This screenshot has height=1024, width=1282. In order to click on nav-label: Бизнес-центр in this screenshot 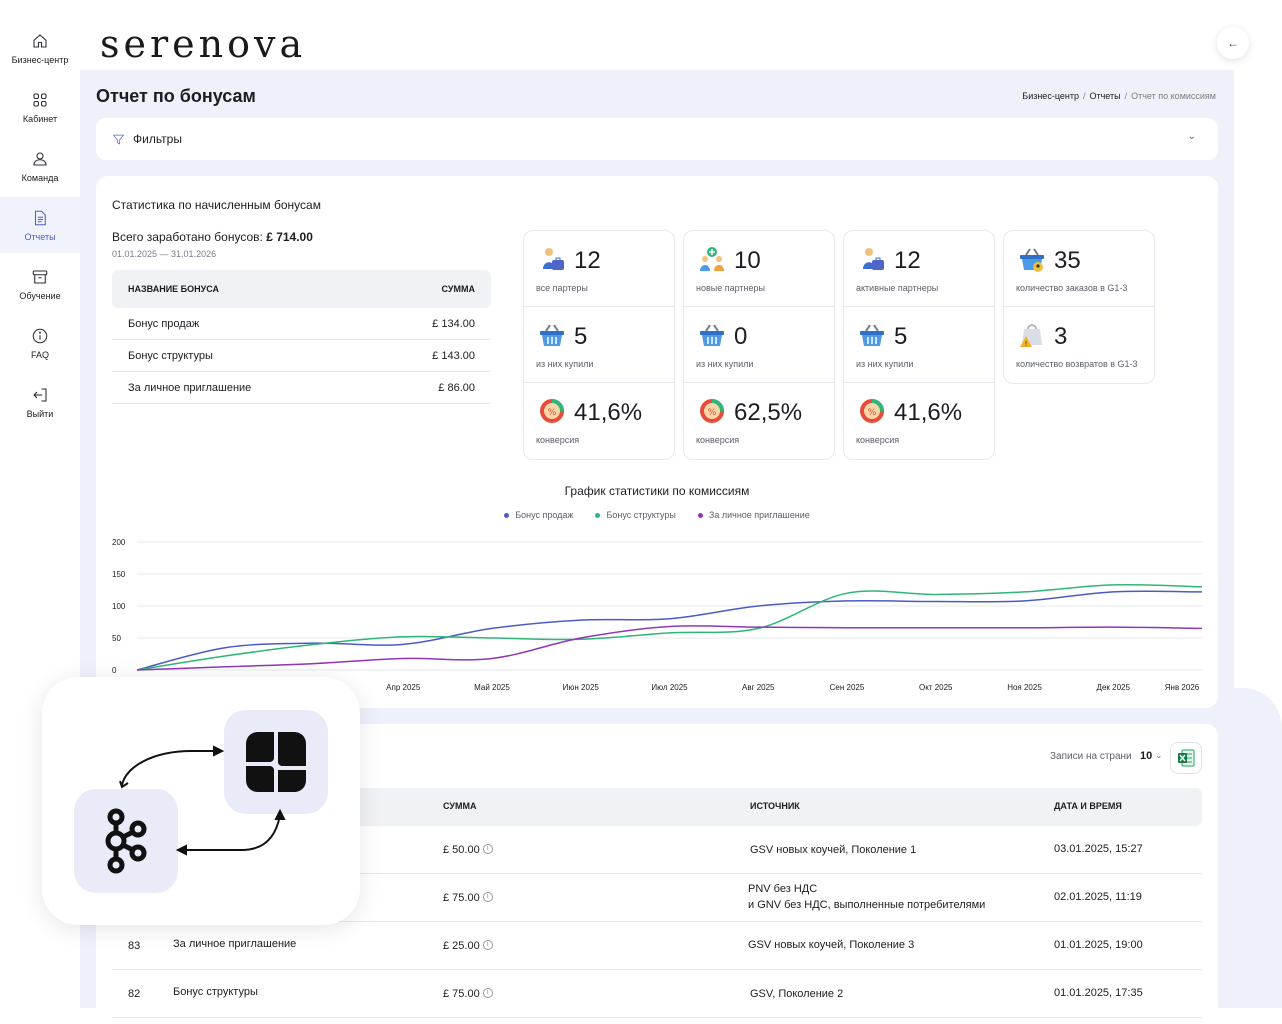, I will do `click(40, 59)`.